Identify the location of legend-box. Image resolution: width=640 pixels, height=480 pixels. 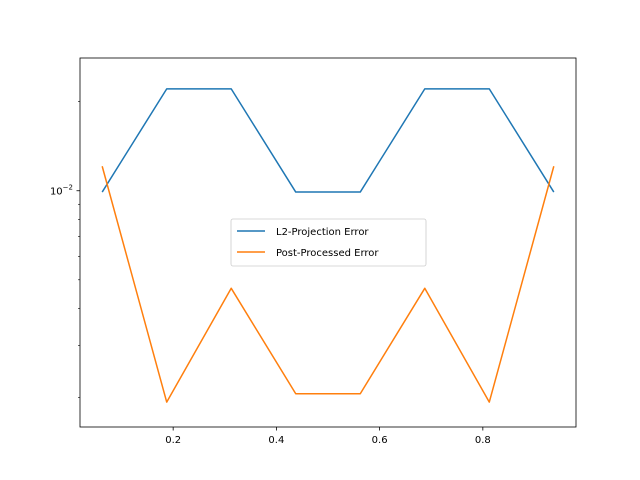
(328, 242).